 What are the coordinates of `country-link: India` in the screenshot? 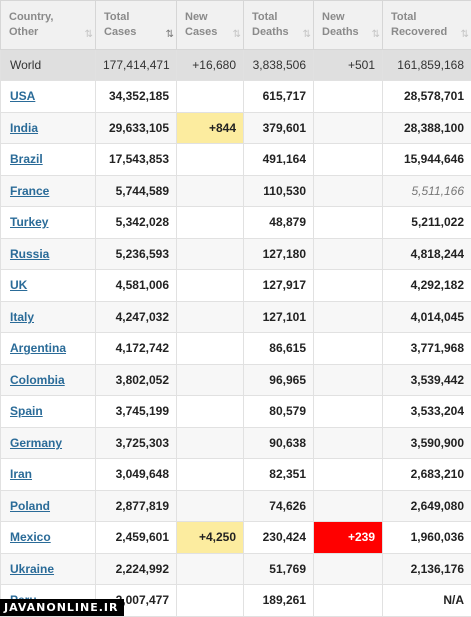 It's located at (24, 128).